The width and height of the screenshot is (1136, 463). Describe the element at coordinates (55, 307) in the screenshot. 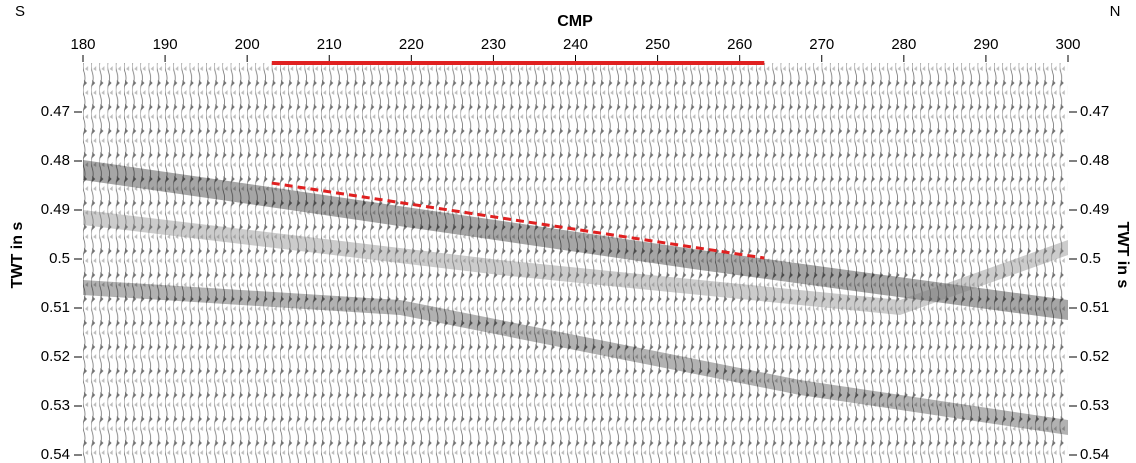

I see `y-tick-label: 0.51` at that location.